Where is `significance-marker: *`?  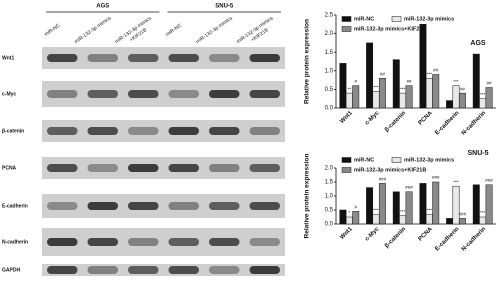 significance-marker: * is located at coordinates (349, 212).